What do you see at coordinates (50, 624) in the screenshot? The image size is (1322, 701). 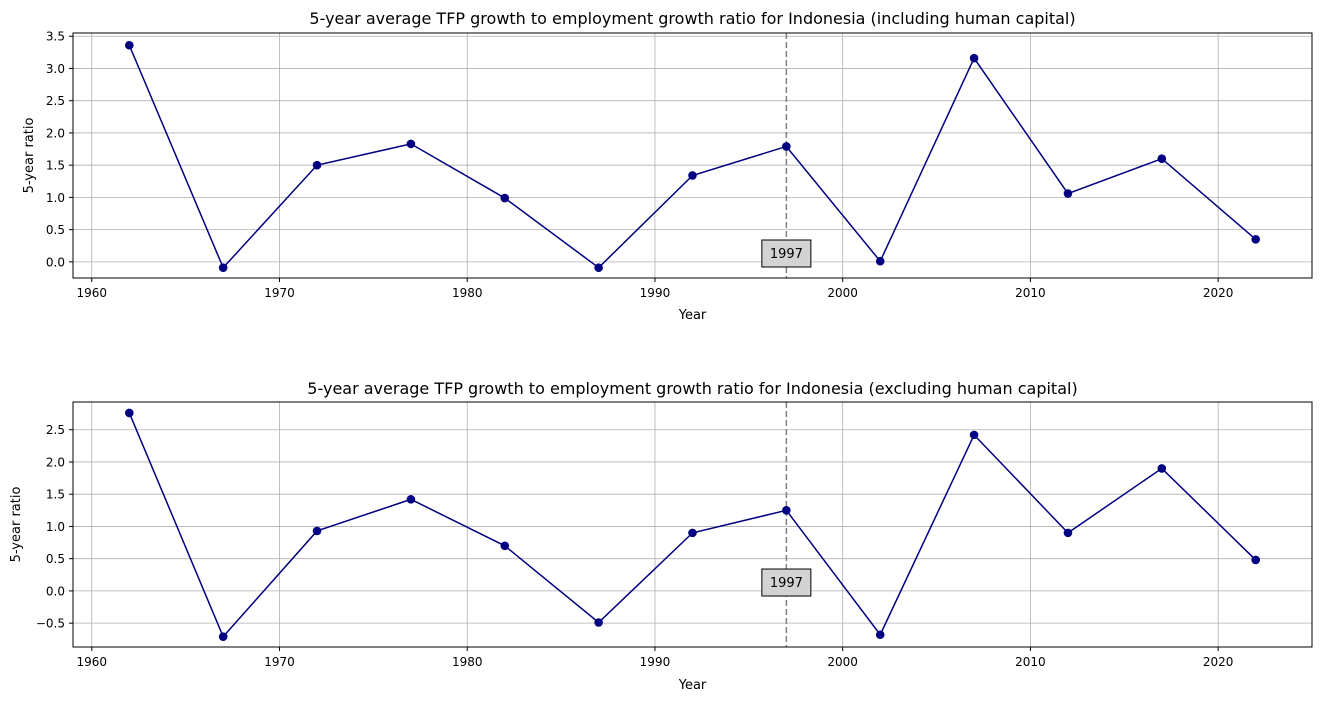 I see `y-tick-label: −0.5` at bounding box center [50, 624].